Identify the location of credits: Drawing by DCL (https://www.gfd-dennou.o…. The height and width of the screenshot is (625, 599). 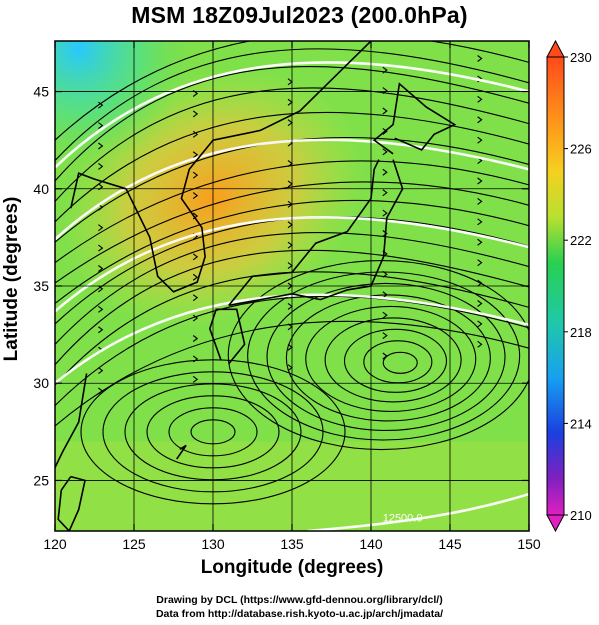
(299, 607).